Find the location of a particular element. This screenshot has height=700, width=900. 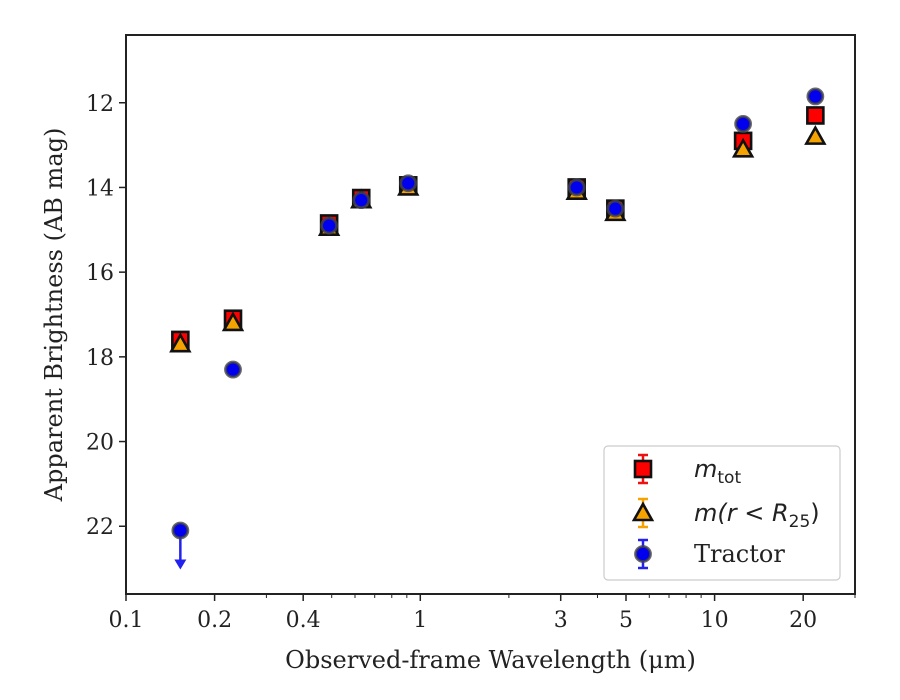

y-tick-label: 20 is located at coordinates (100, 443).